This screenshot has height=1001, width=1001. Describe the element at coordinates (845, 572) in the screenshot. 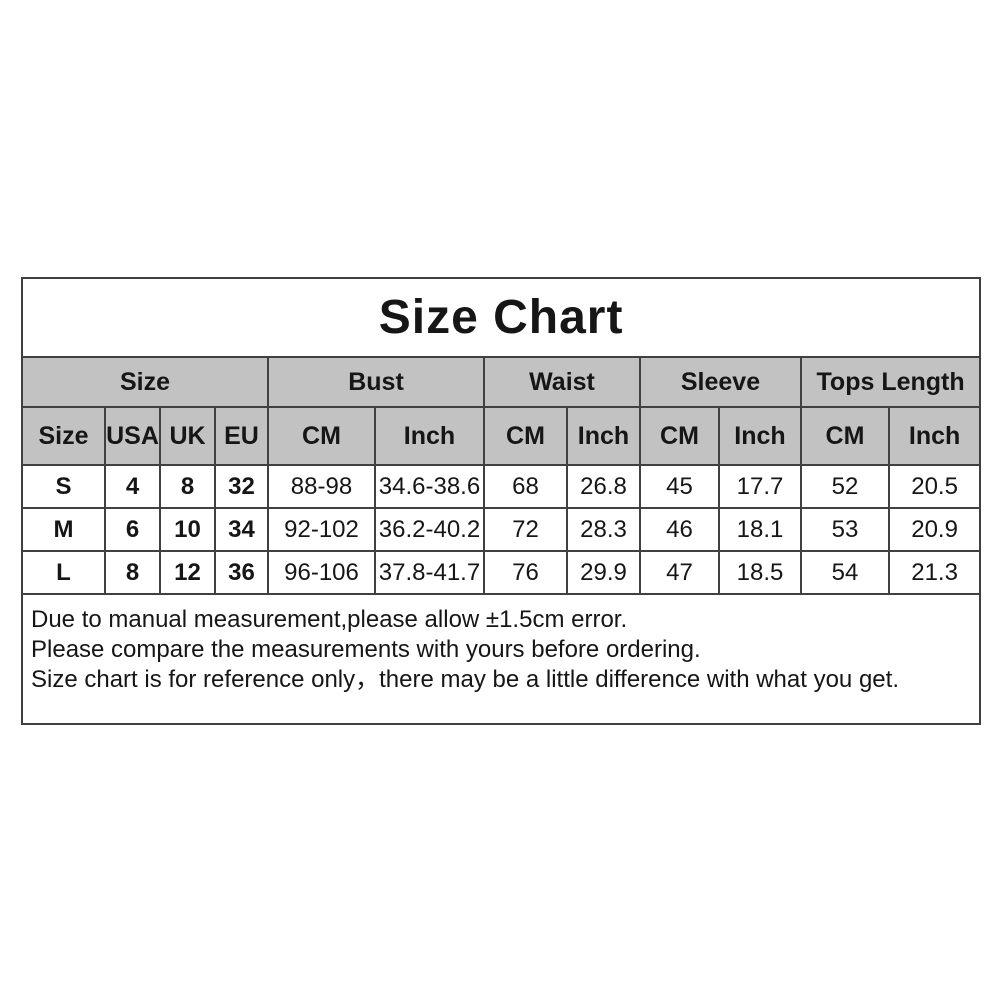

I see `data-cell: 54` at that location.